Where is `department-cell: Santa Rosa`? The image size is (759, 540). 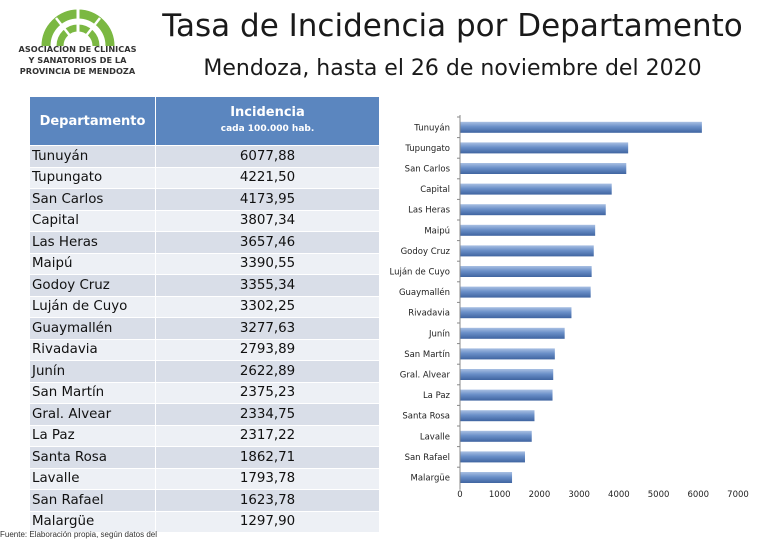
department-cell: Santa Rosa is located at coordinates (92, 457).